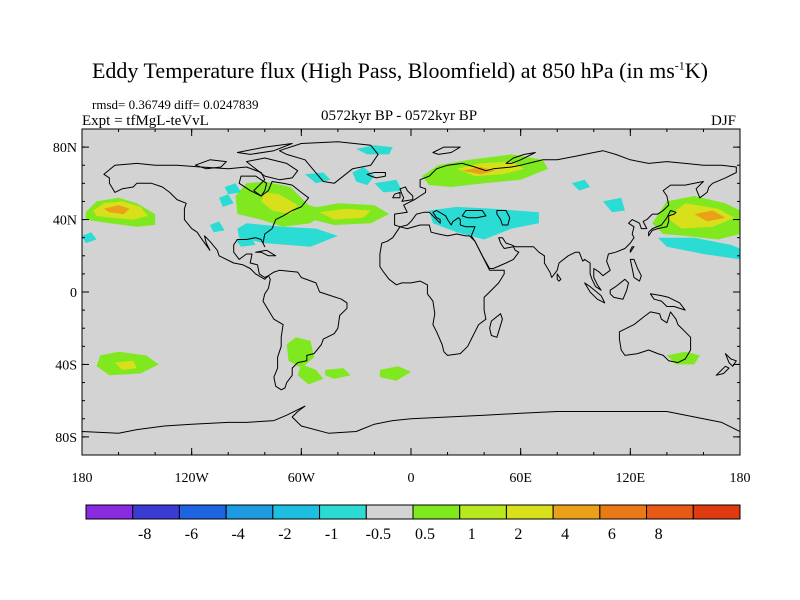  What do you see at coordinates (406, 194) in the screenshot?
I see `coastline-great-britain` at bounding box center [406, 194].